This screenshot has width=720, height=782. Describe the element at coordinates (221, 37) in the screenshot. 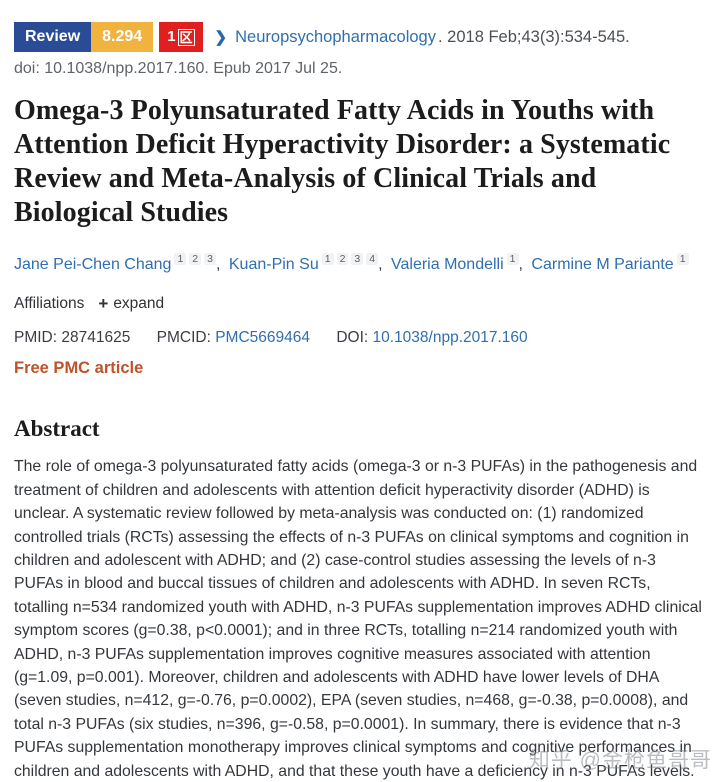

I see `chevron-right-icon: ❯` at that location.